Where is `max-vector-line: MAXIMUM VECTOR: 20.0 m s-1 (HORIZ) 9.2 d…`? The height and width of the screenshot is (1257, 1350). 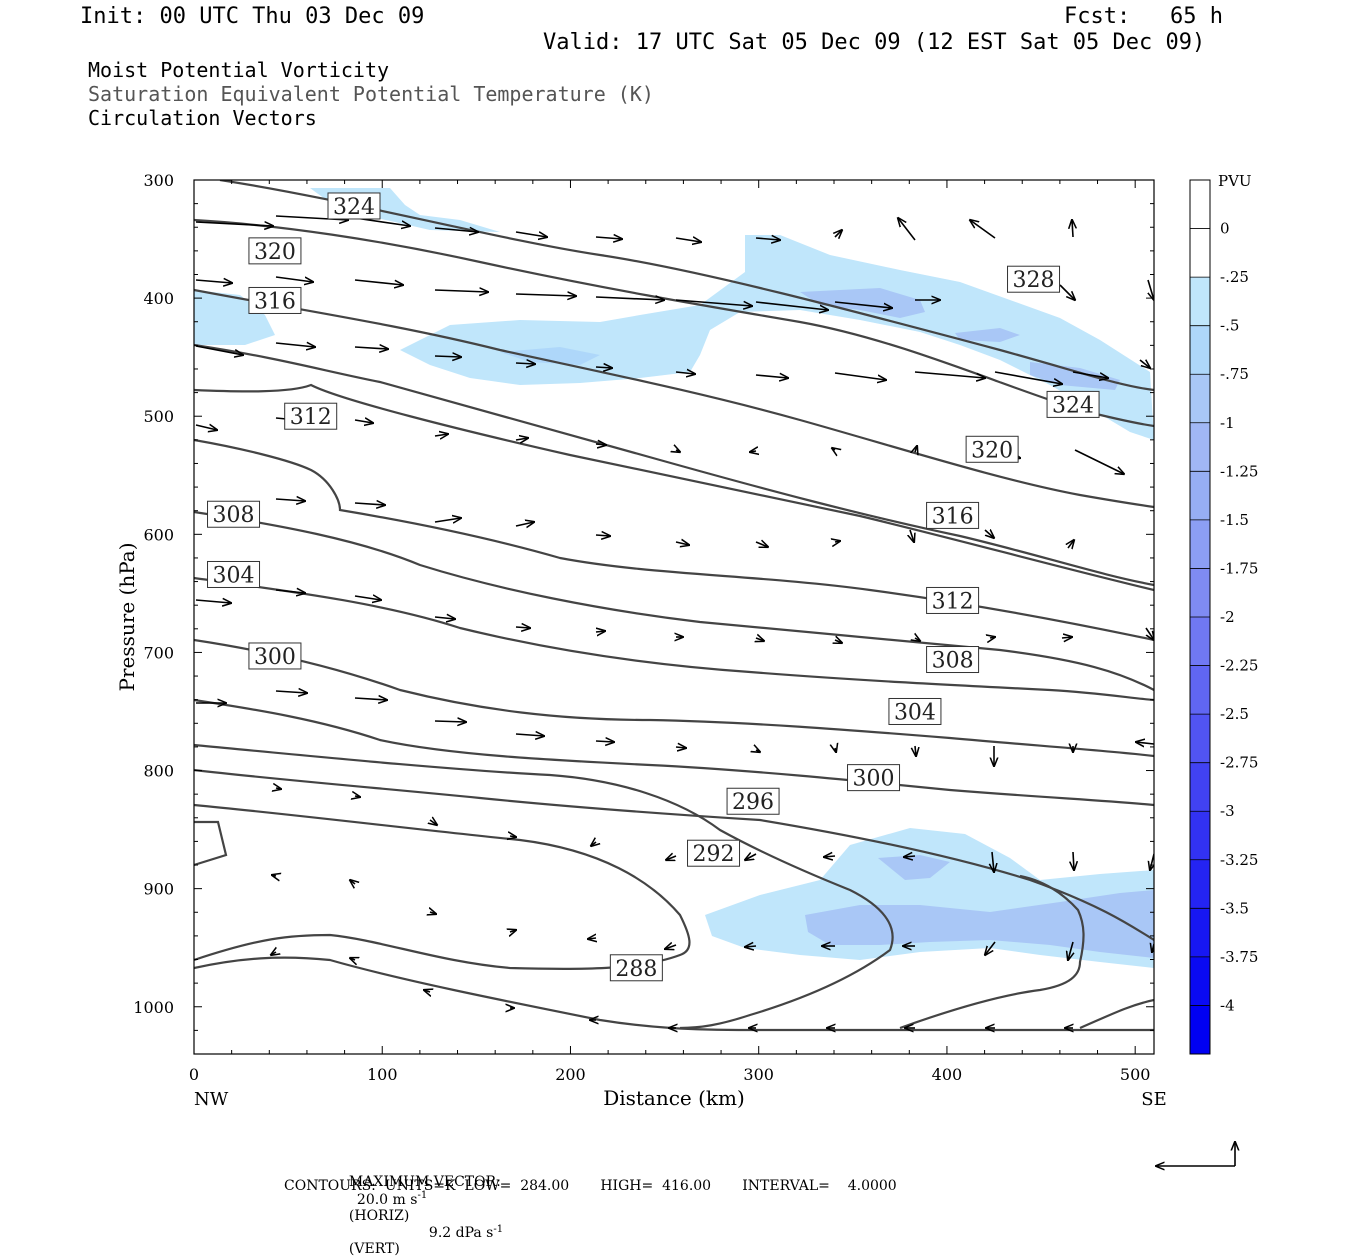 max-vector-line: MAXIMUM VECTOR: 20.0 m s-1 (HORIZ) 9.2 d… is located at coordinates (421, 1207).